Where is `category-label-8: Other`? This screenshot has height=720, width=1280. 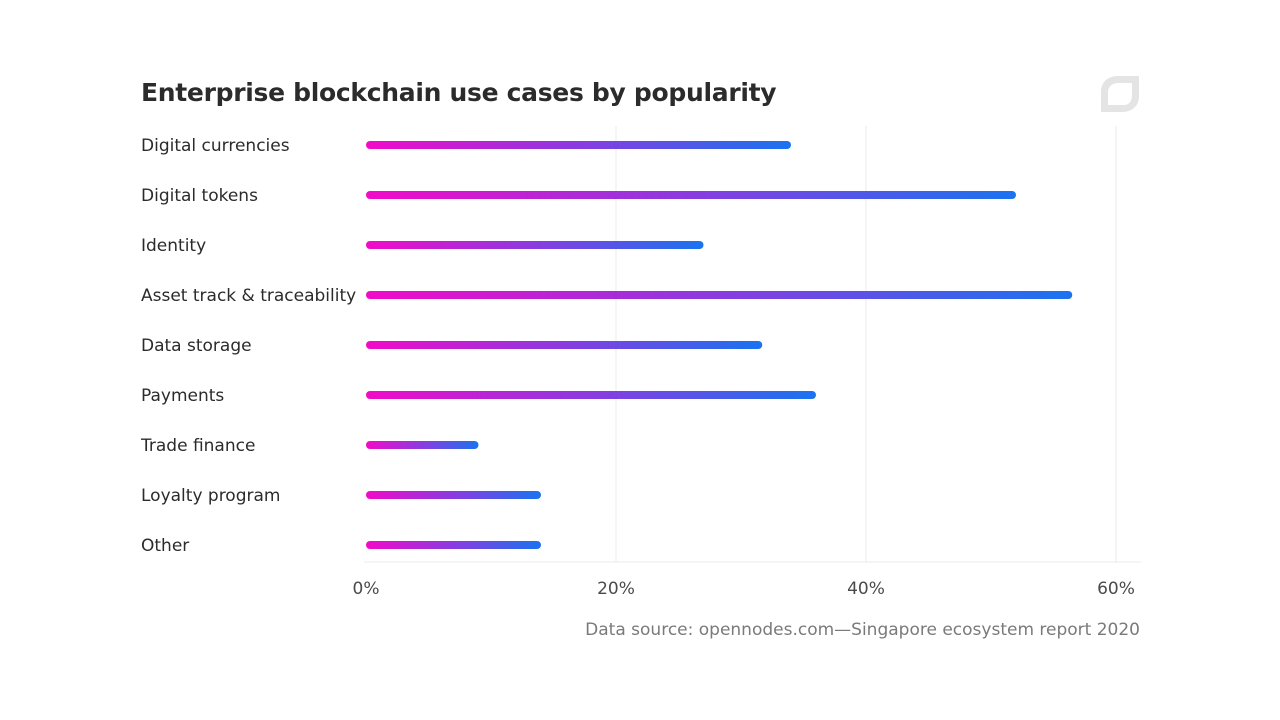 category-label-8: Other is located at coordinates (165, 546).